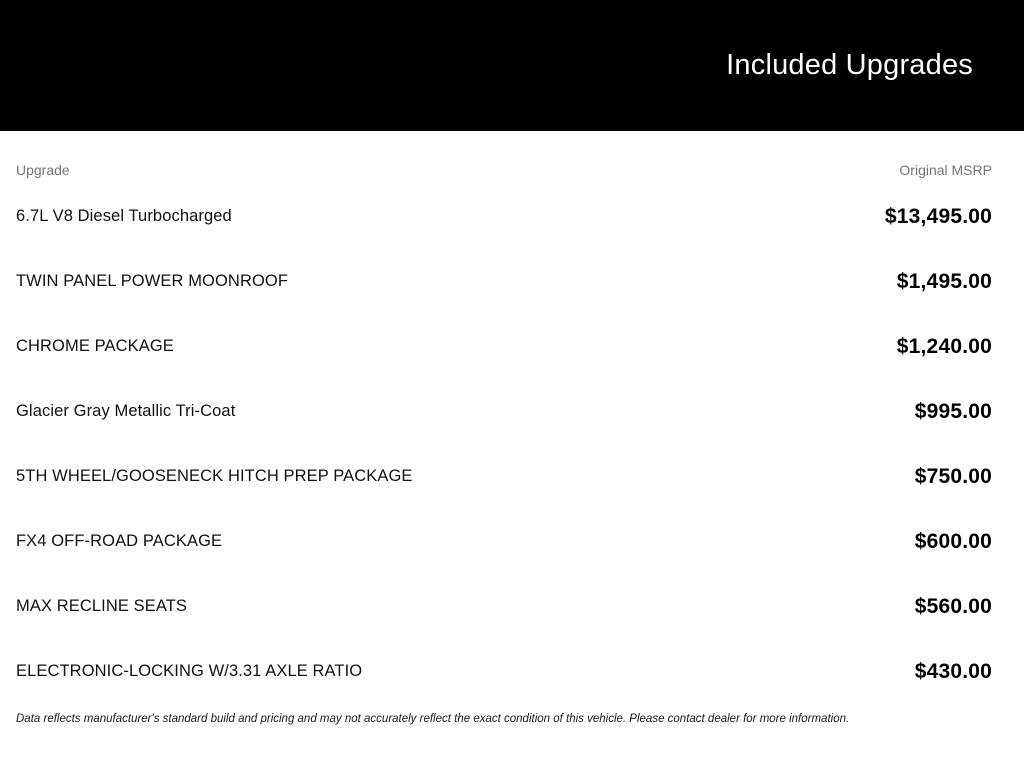 Image resolution: width=1024 pixels, height=768 pixels. What do you see at coordinates (504, 281) in the screenshot?
I see `table-row: TWIN PANEL POWER MOONROOF $1,495.00` at bounding box center [504, 281].